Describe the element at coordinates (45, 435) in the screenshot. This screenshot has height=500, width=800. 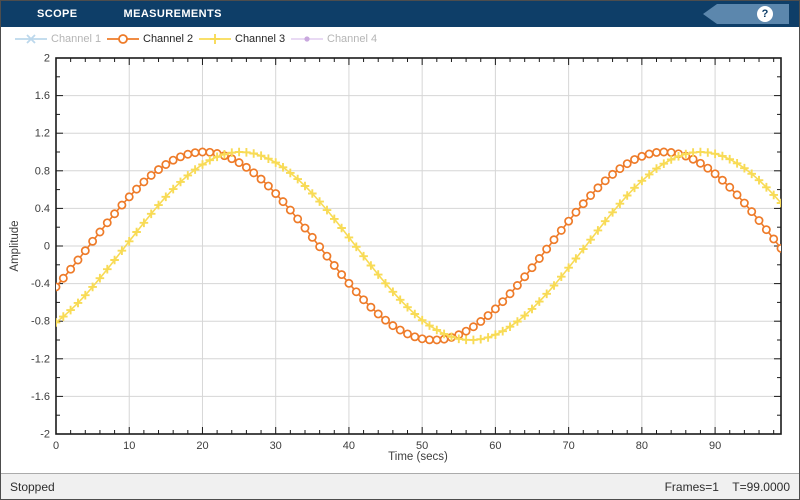
I see `y-tick-label: -2` at that location.